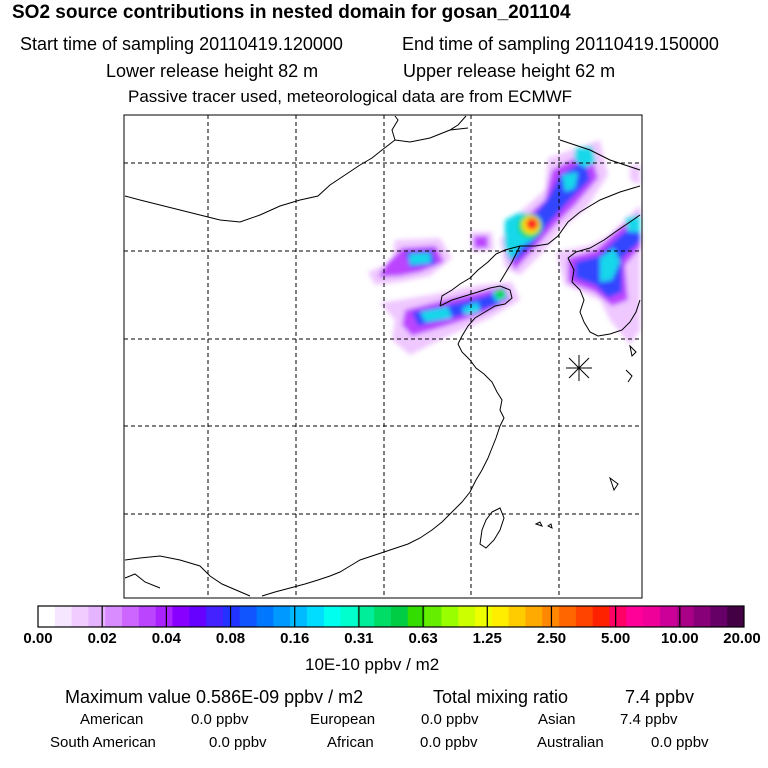 The height and width of the screenshot is (768, 768). What do you see at coordinates (214, 697) in the screenshot?
I see `max-value-label: Maximum value 0.586E-09 ppbv / m2` at bounding box center [214, 697].